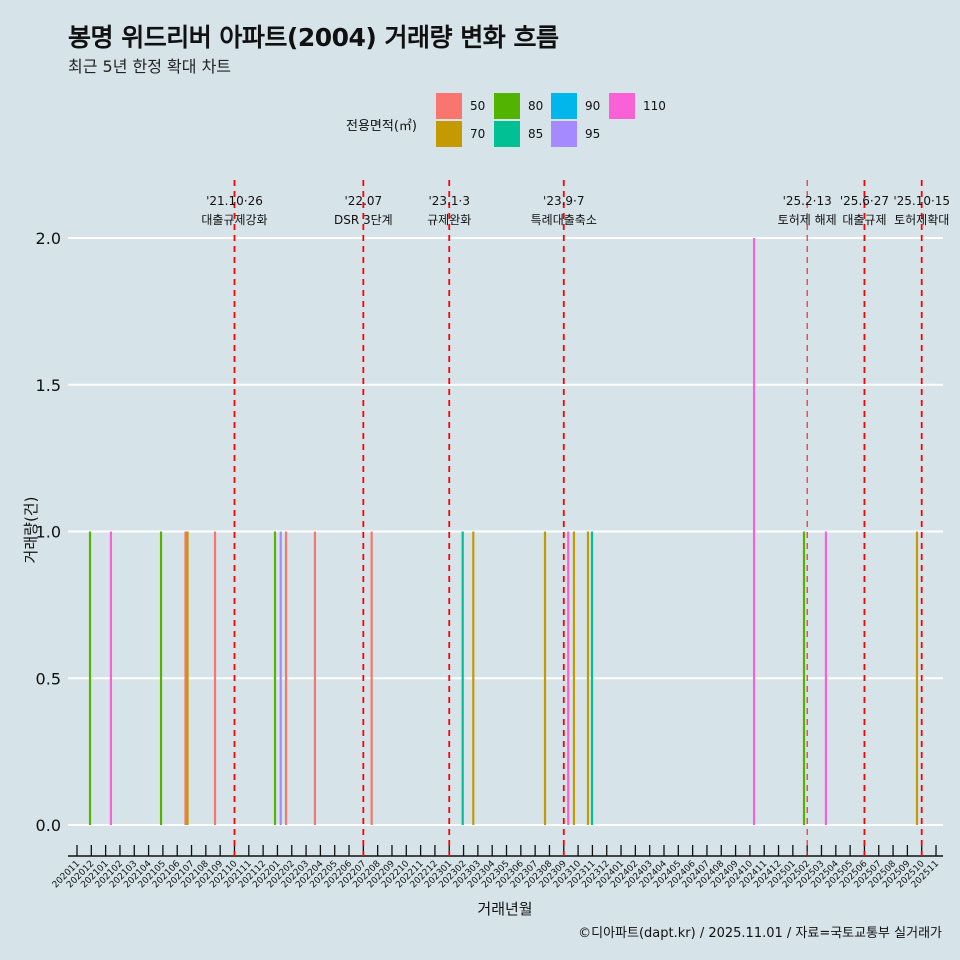 The image size is (960, 960). I want to click on legend-label: 90, so click(593, 106).